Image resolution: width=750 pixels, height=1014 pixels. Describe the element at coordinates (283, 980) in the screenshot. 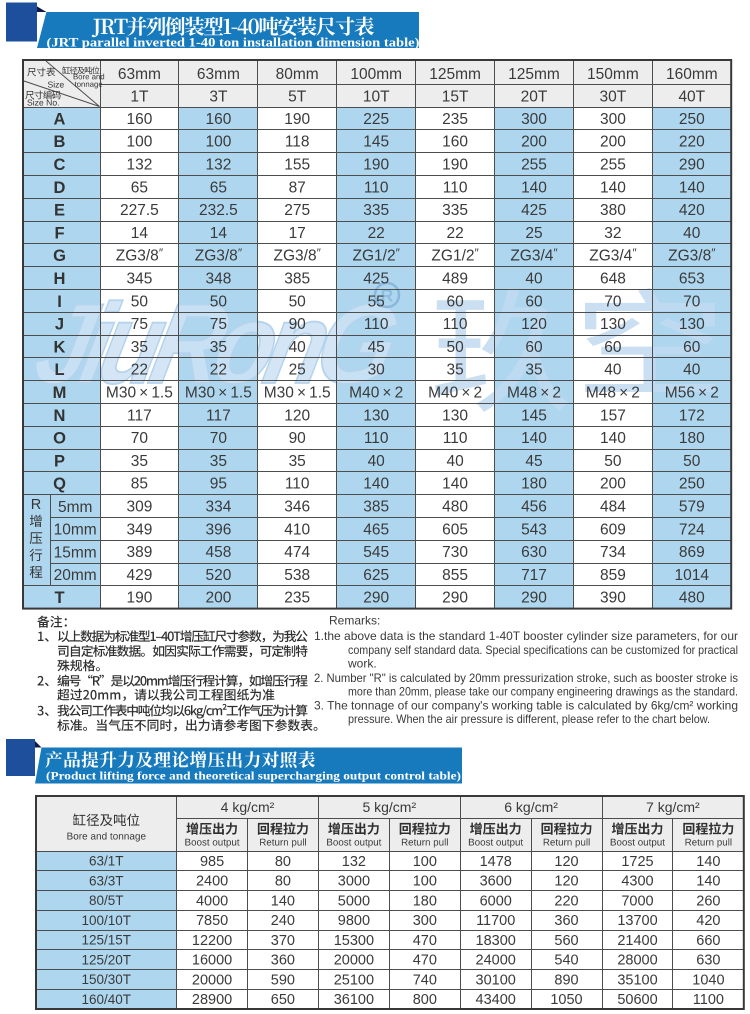

I see `svg-text: 590` at that location.